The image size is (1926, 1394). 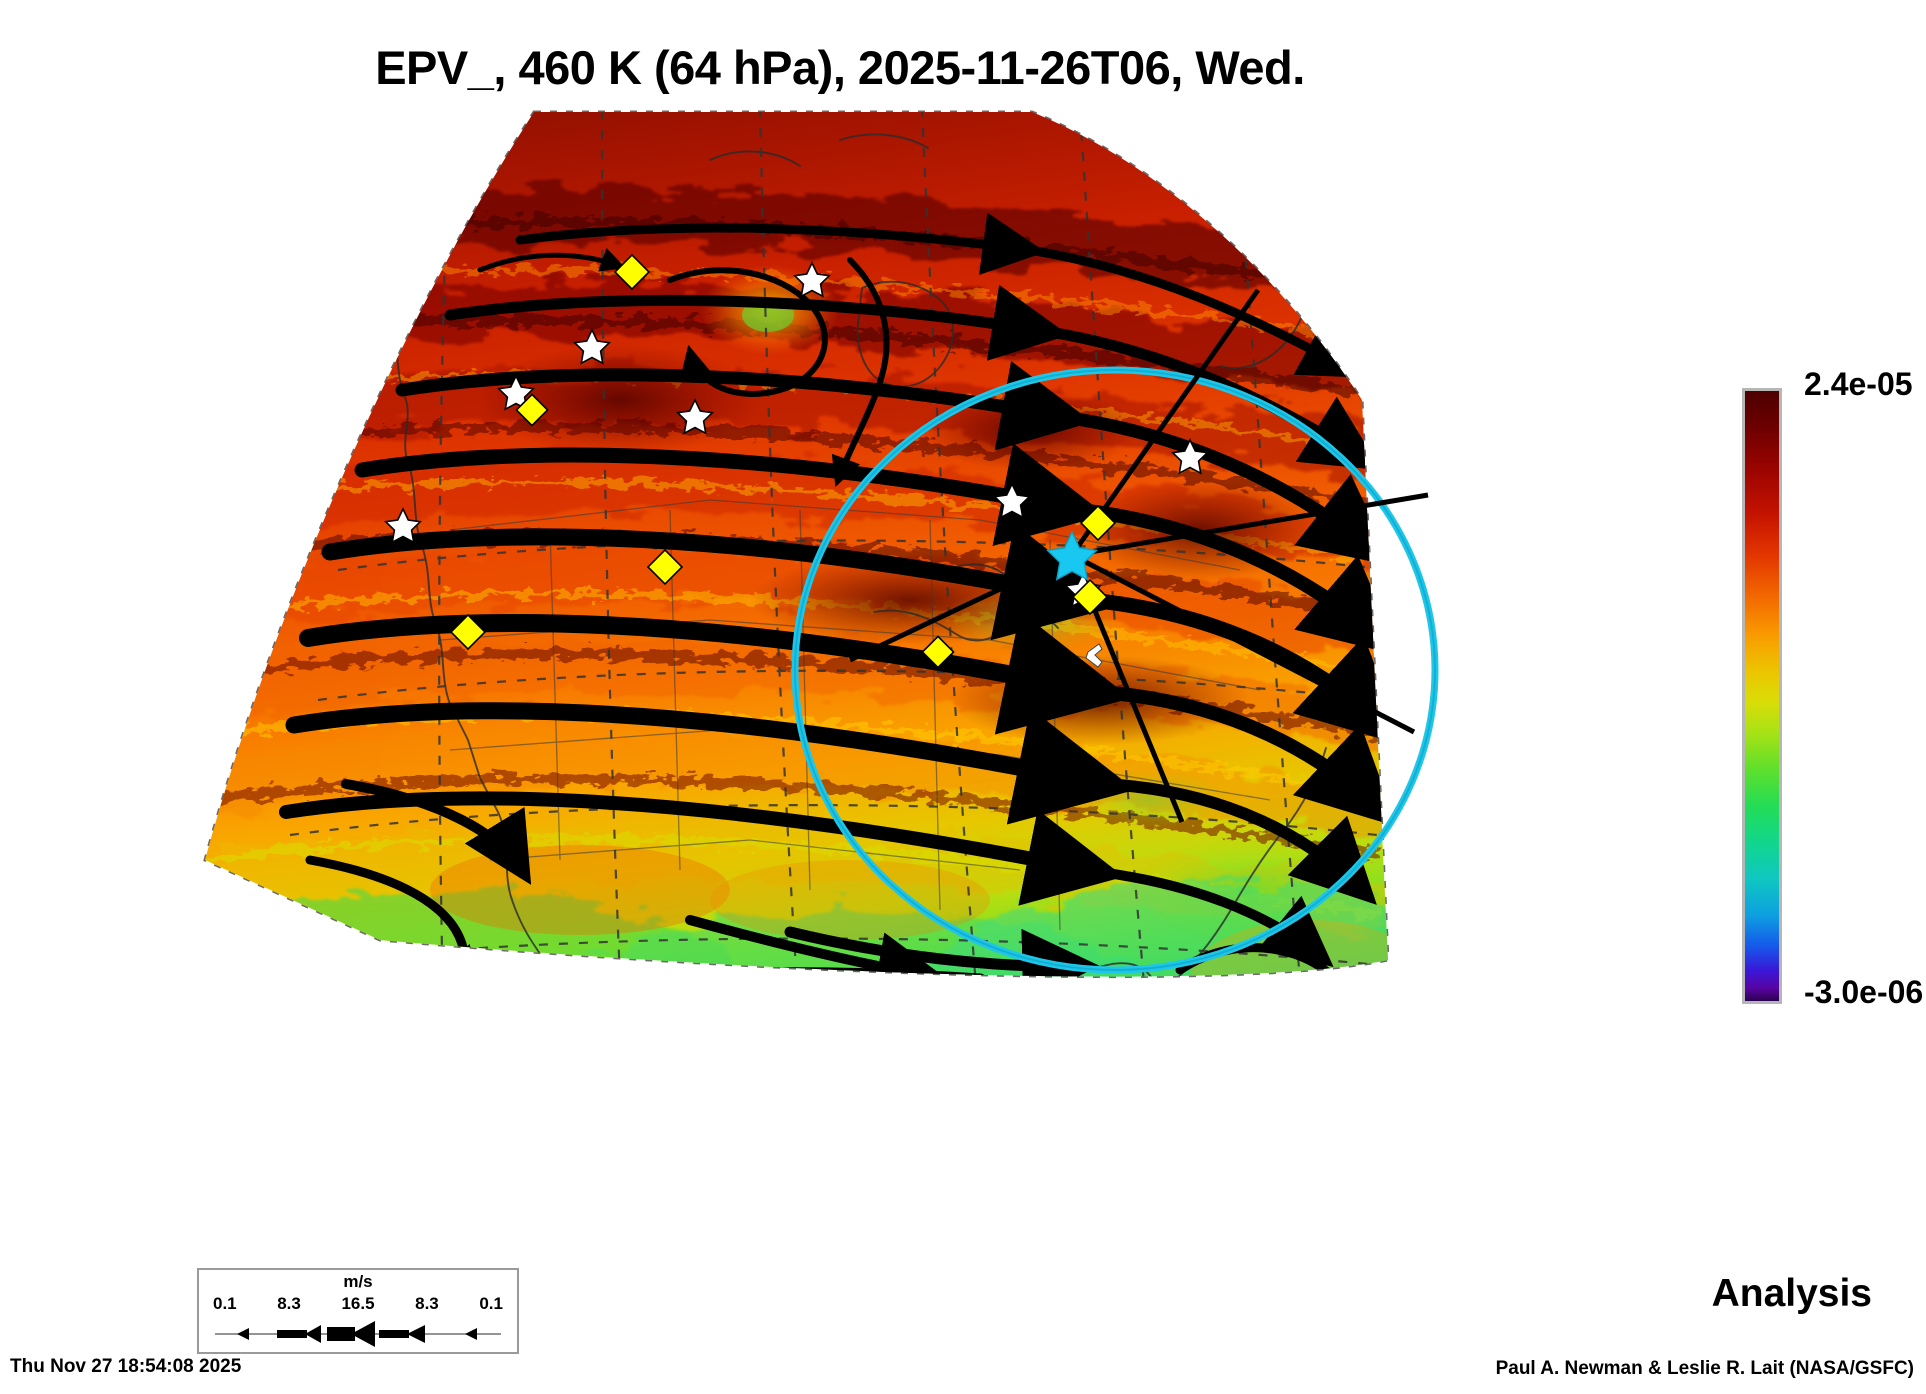 I want to click on colorbar-max-label: 2.4e-05, so click(x=1858, y=384).